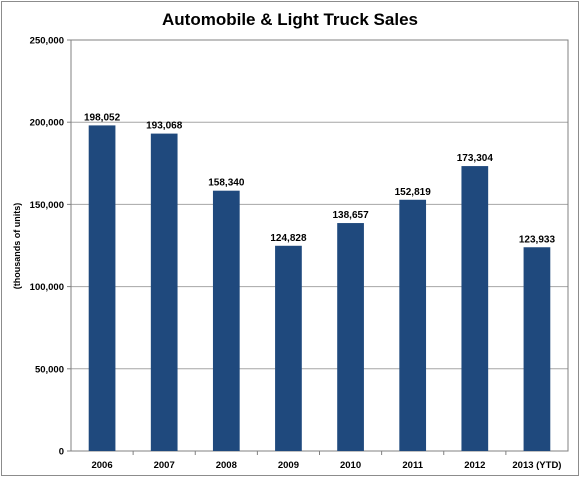 This screenshot has width=580, height=477. What do you see at coordinates (288, 465) in the screenshot?
I see `x-tick-label: 2009` at bounding box center [288, 465].